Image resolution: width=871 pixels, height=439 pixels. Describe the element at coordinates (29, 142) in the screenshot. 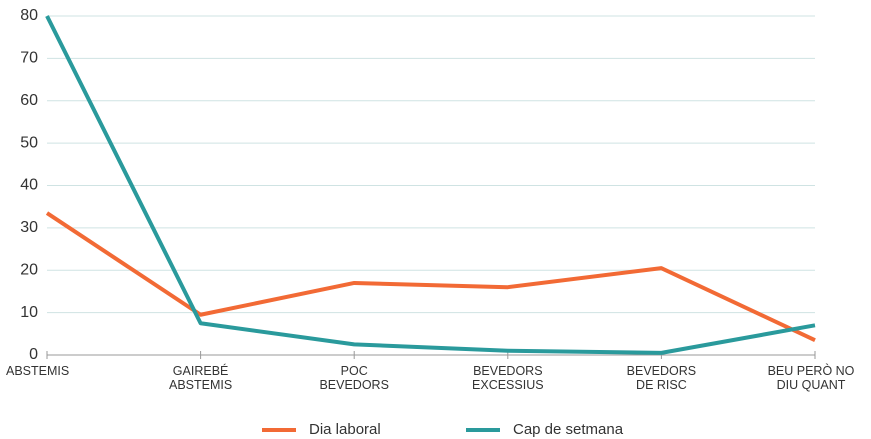

I see `y-tick-label: 50` at that location.